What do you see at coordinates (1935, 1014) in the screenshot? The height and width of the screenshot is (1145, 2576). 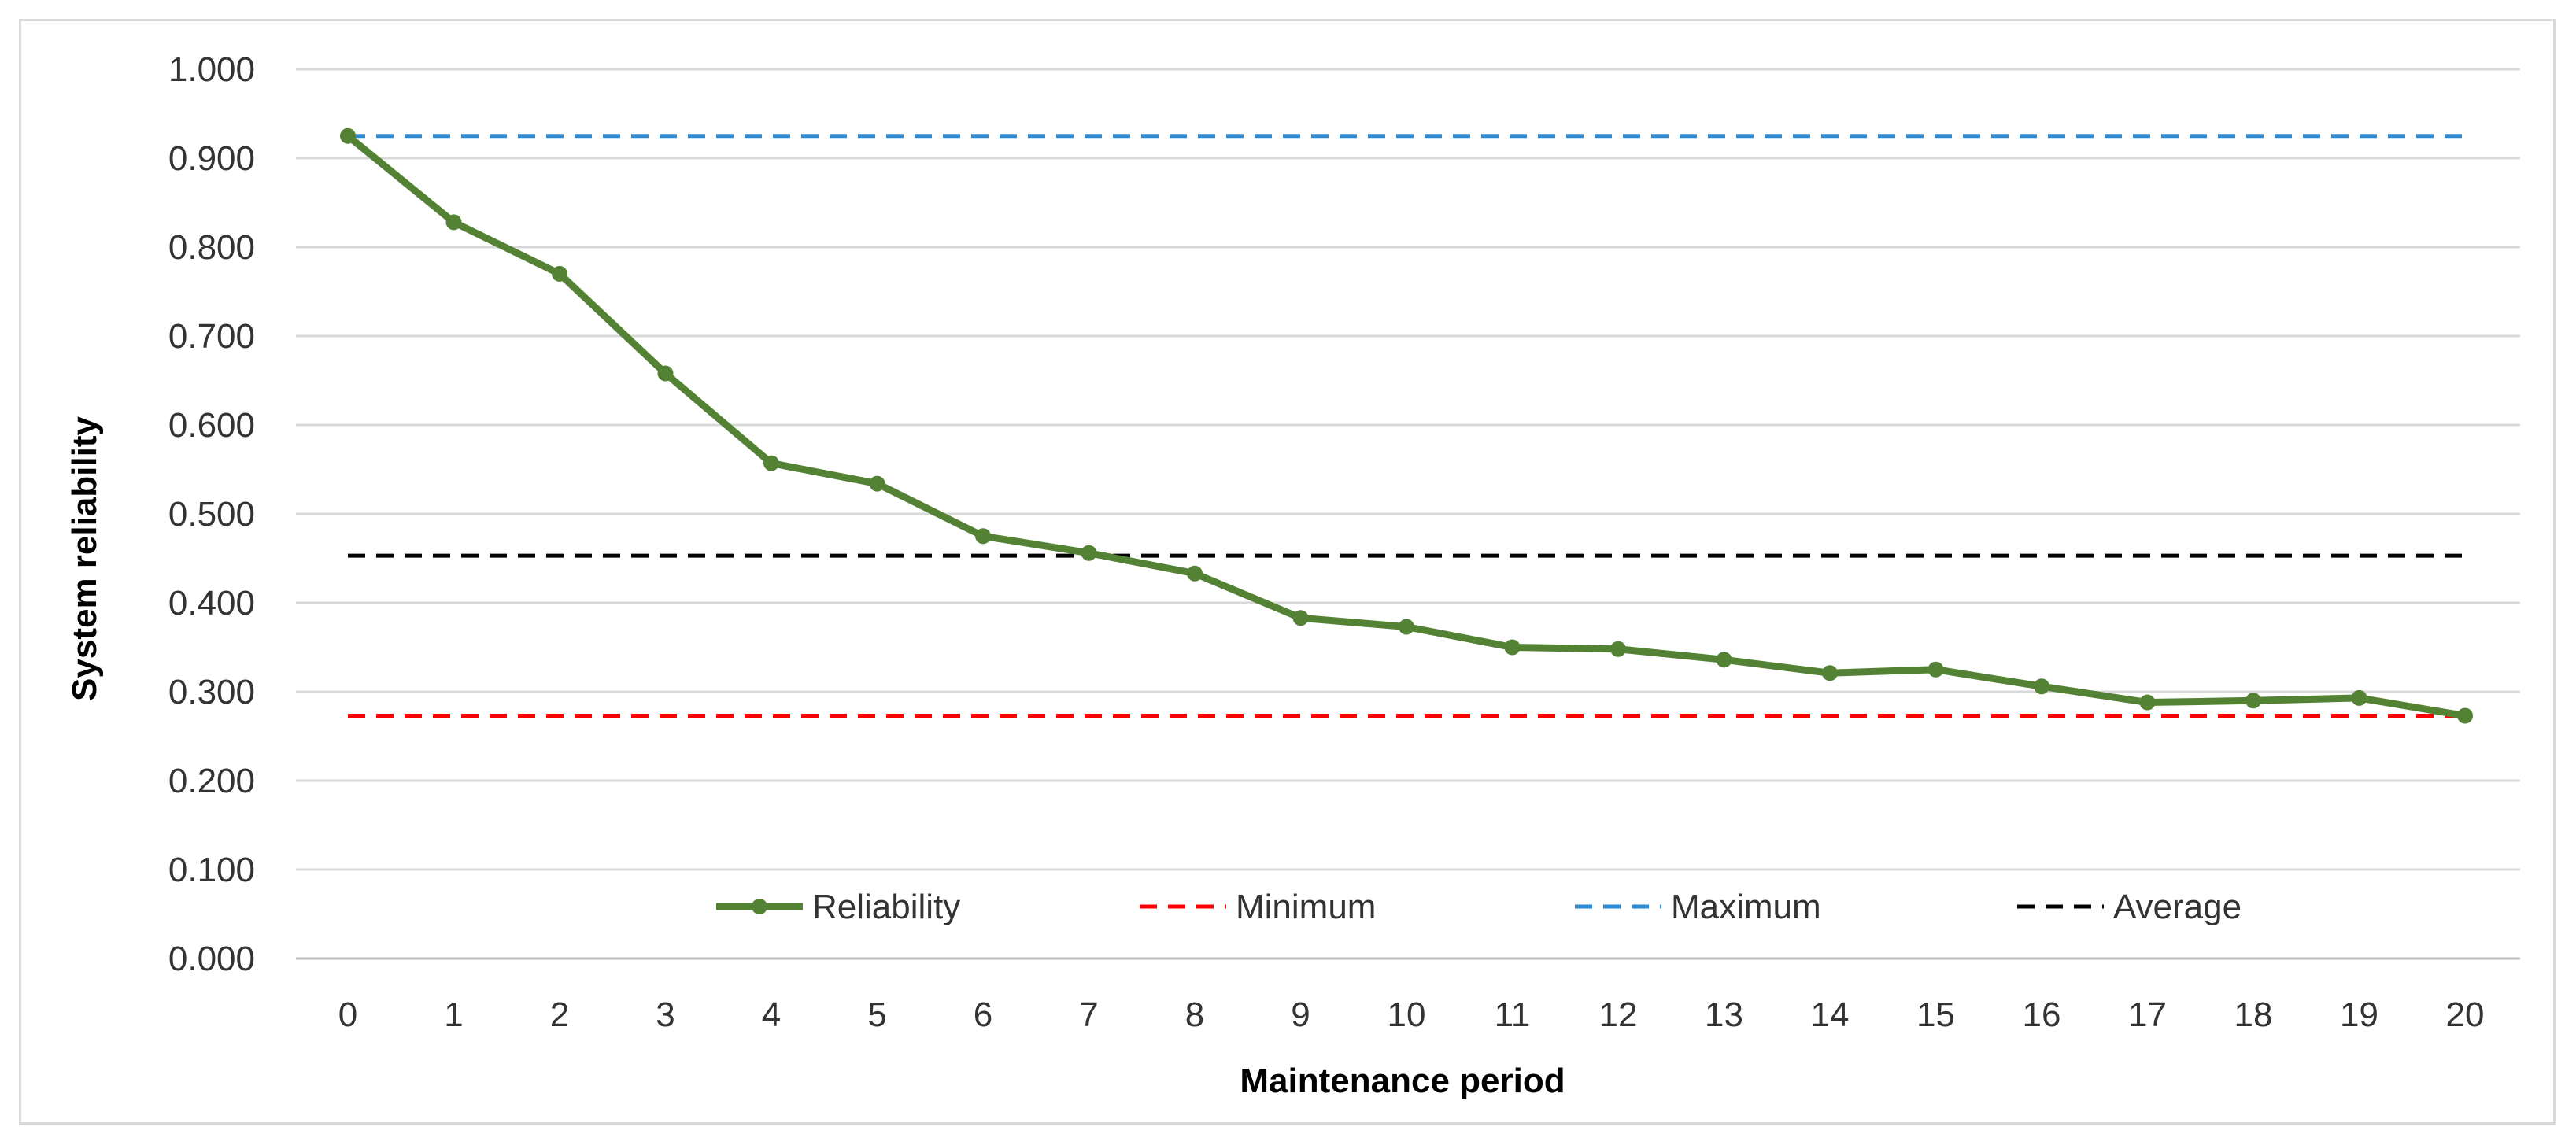 I see `x-tick-label: 15` at bounding box center [1935, 1014].